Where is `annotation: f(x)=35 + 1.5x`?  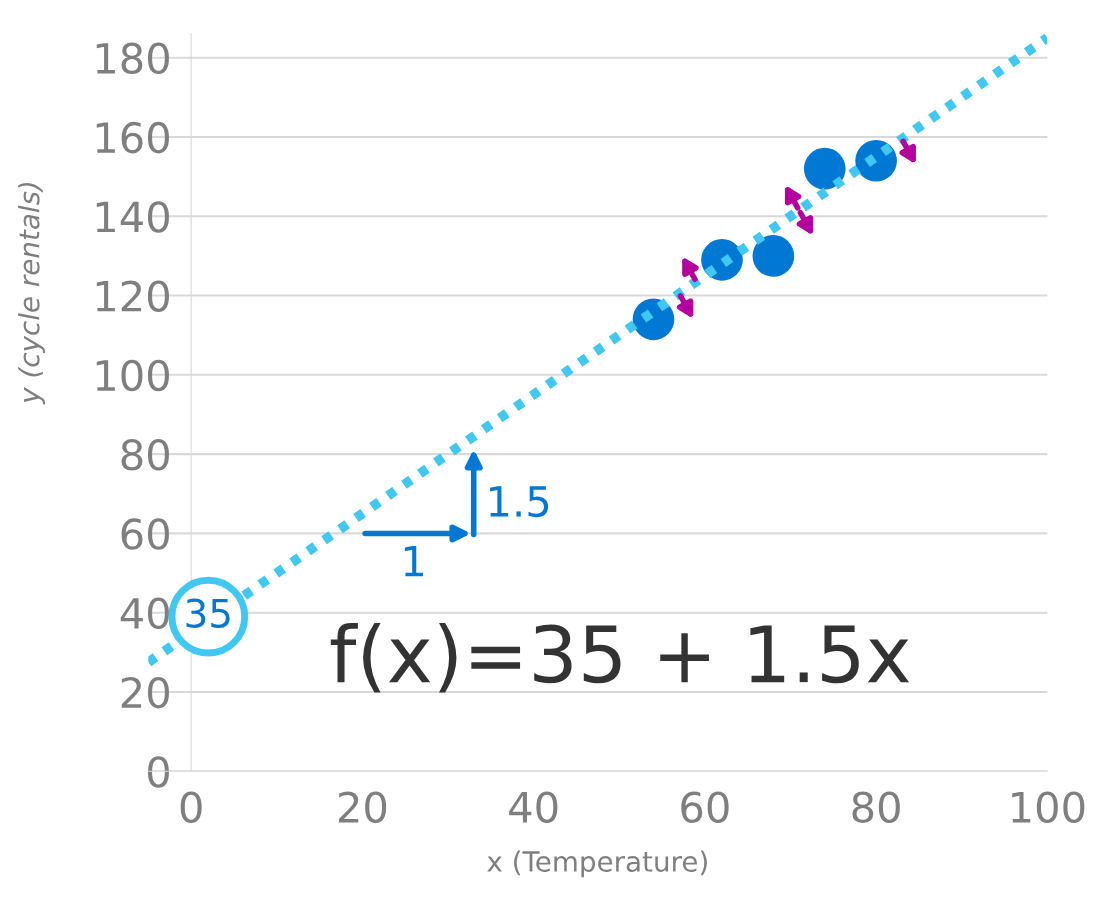 annotation: f(x)=35 + 1.5x is located at coordinates (620, 658).